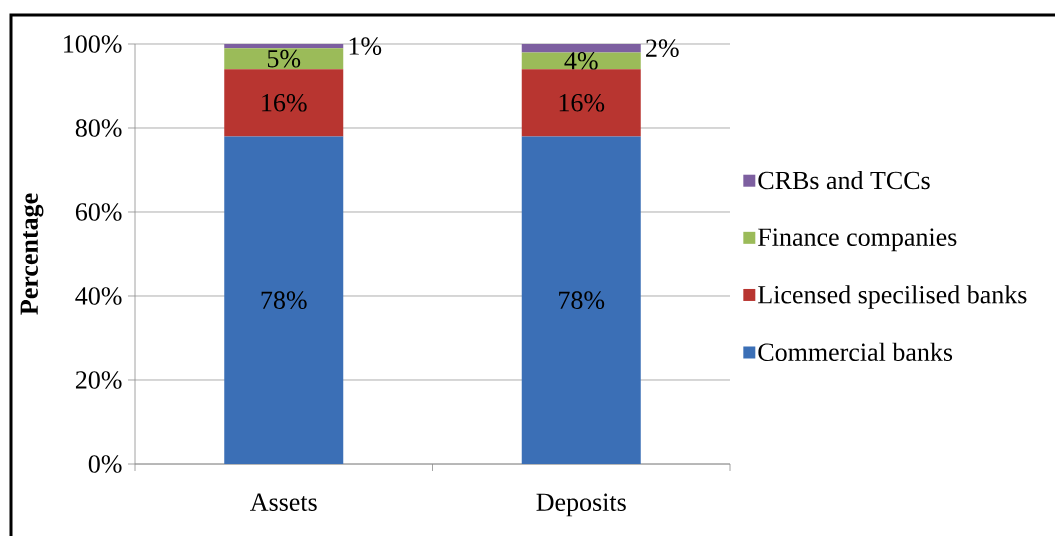 The height and width of the screenshot is (536, 1055). What do you see at coordinates (857, 240) in the screenshot?
I see `legend-label: Finance companies` at bounding box center [857, 240].